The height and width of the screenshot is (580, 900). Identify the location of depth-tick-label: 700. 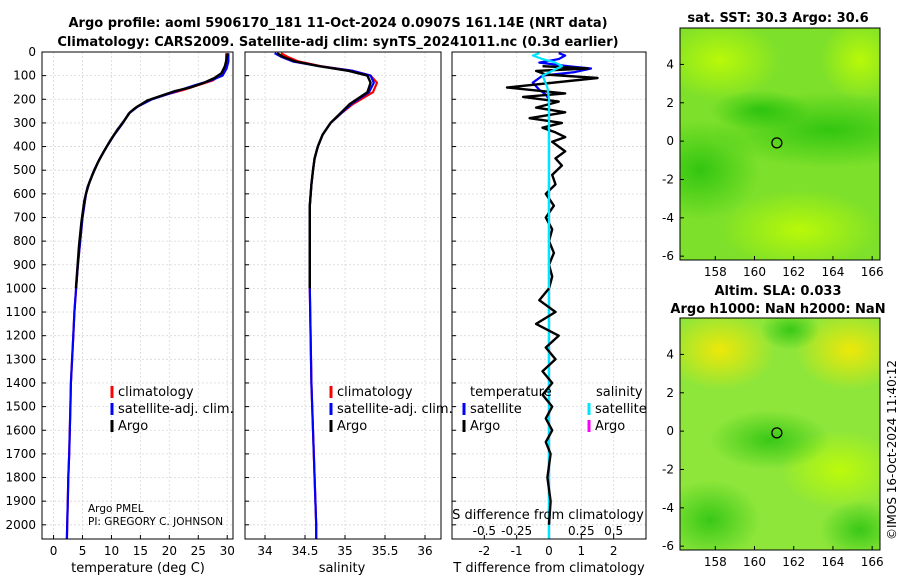
(24, 217).